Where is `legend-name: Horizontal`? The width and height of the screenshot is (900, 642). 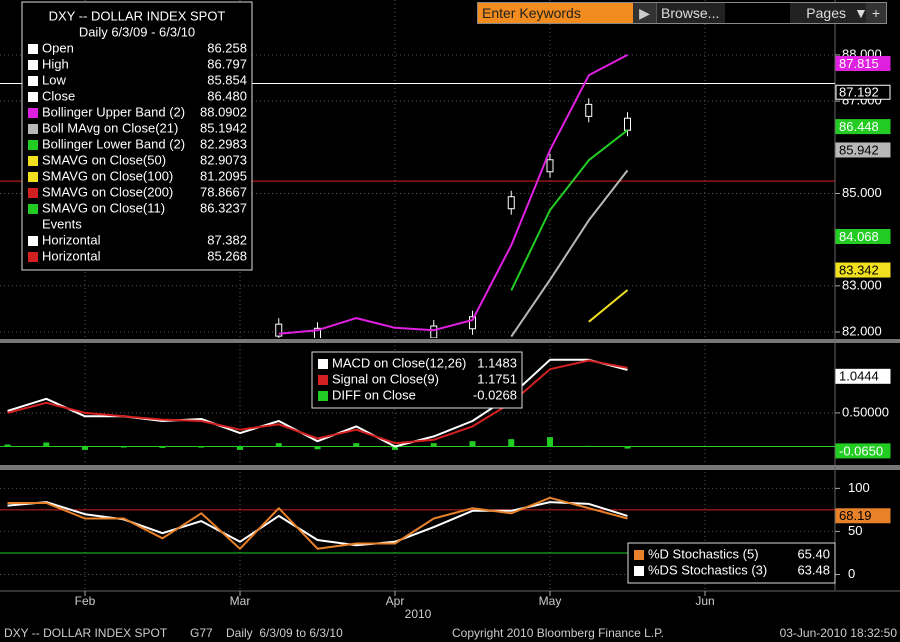
legend-name: Horizontal is located at coordinates (71, 255).